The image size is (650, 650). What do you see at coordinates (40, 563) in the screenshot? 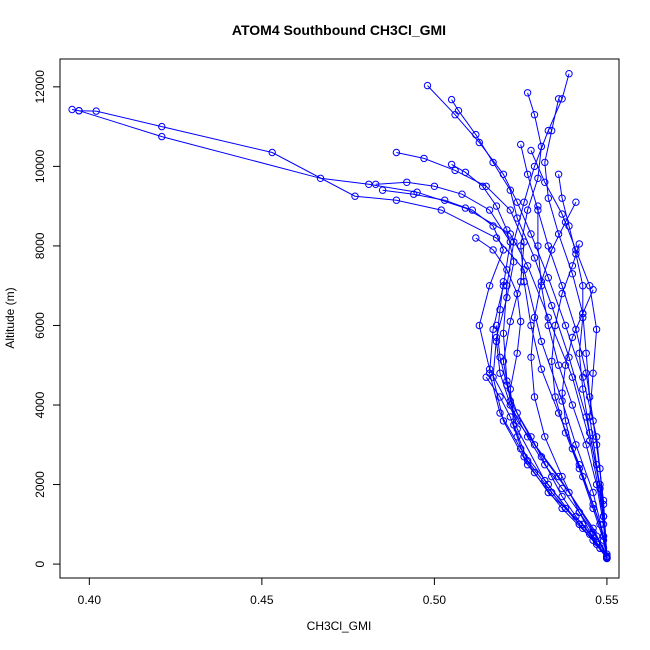
I see `y-tick-label: 0` at bounding box center [40, 563].